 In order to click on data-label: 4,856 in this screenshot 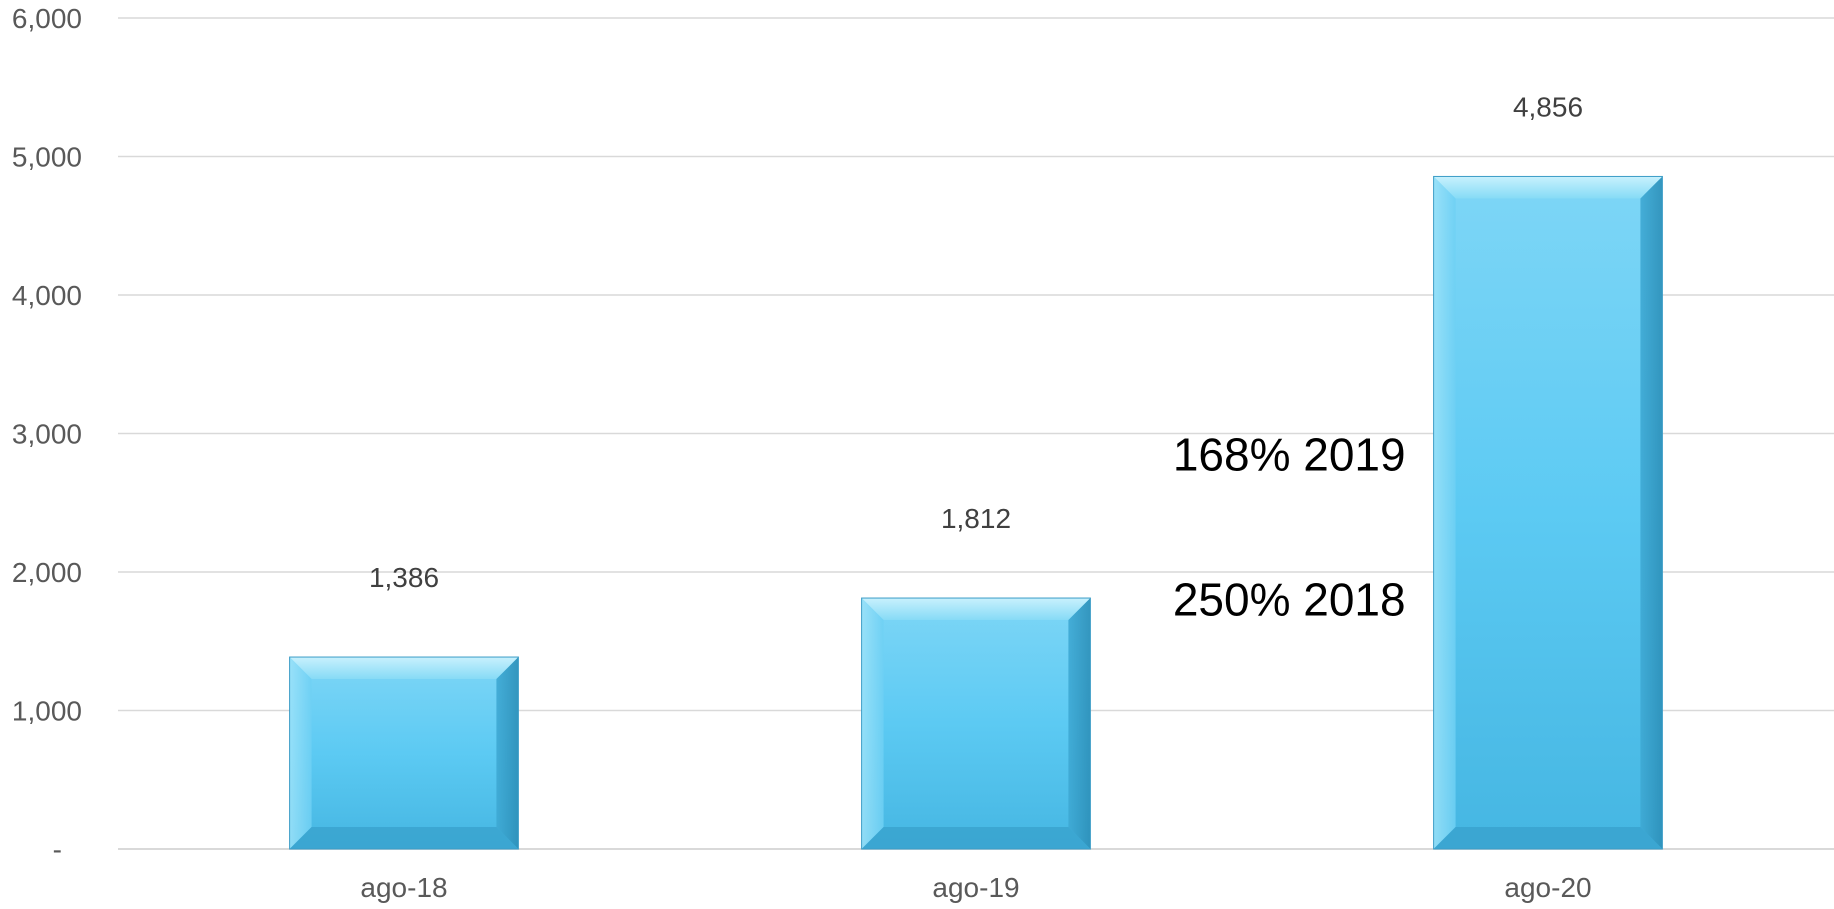, I will do `click(1548, 106)`.